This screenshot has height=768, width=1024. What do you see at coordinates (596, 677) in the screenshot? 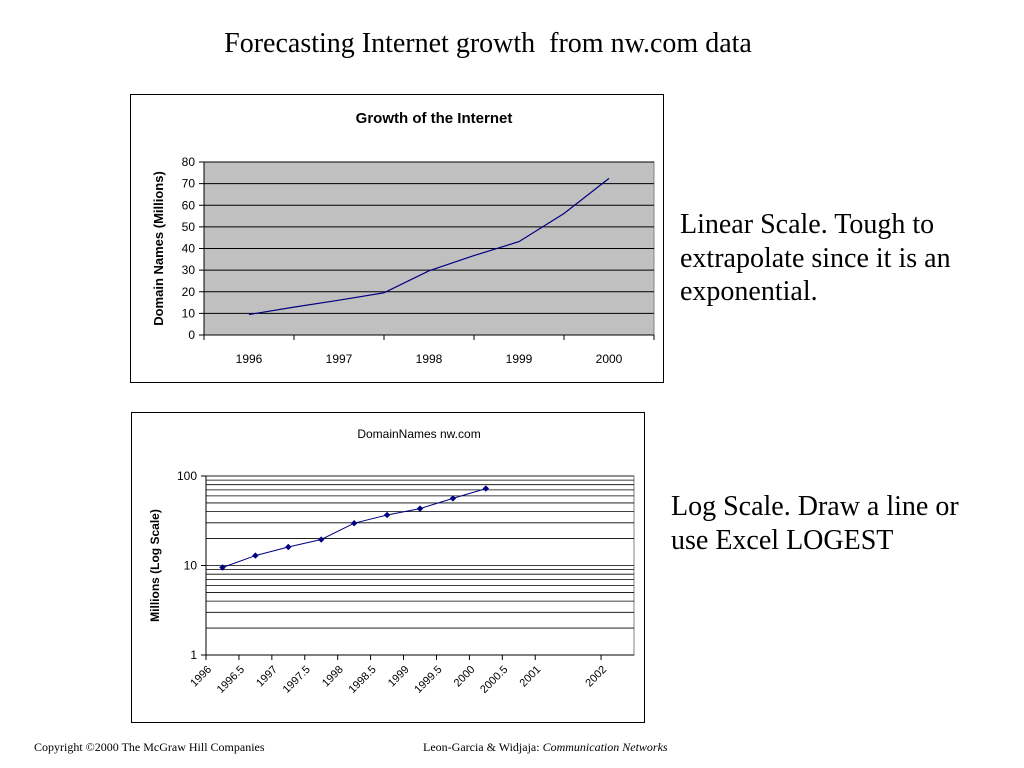
I see `log-x-tick-label: 2002` at bounding box center [596, 677].